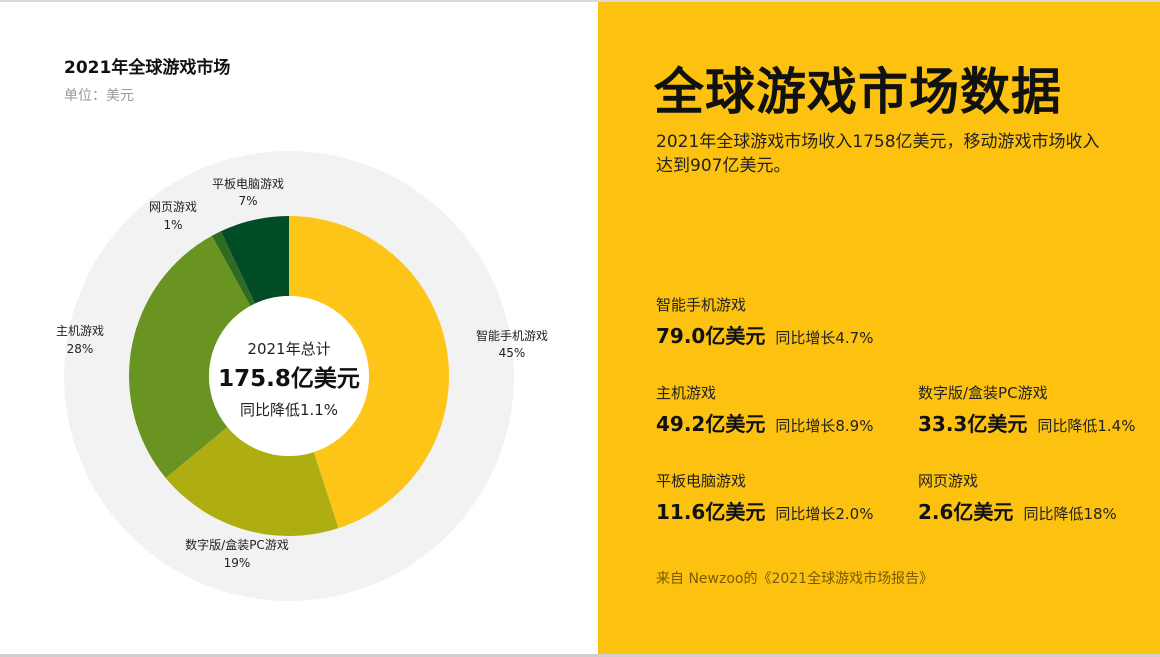 This screenshot has width=1160, height=657. I want to click on panel-description: 2021年全球游戏市场收入1758亿美元，移动游戏市场收入达到907亿美元。, so click(878, 154).